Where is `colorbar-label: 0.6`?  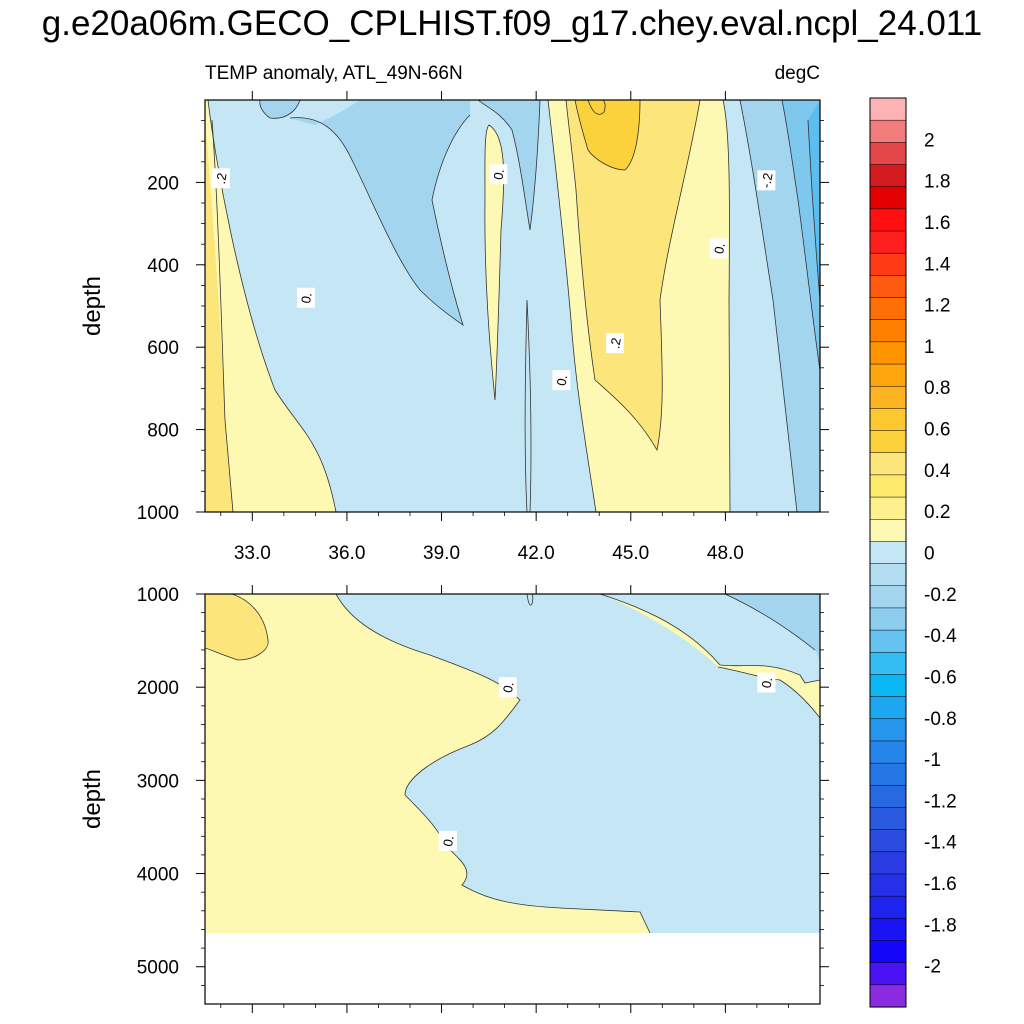 colorbar-label: 0.6 is located at coordinates (937, 430).